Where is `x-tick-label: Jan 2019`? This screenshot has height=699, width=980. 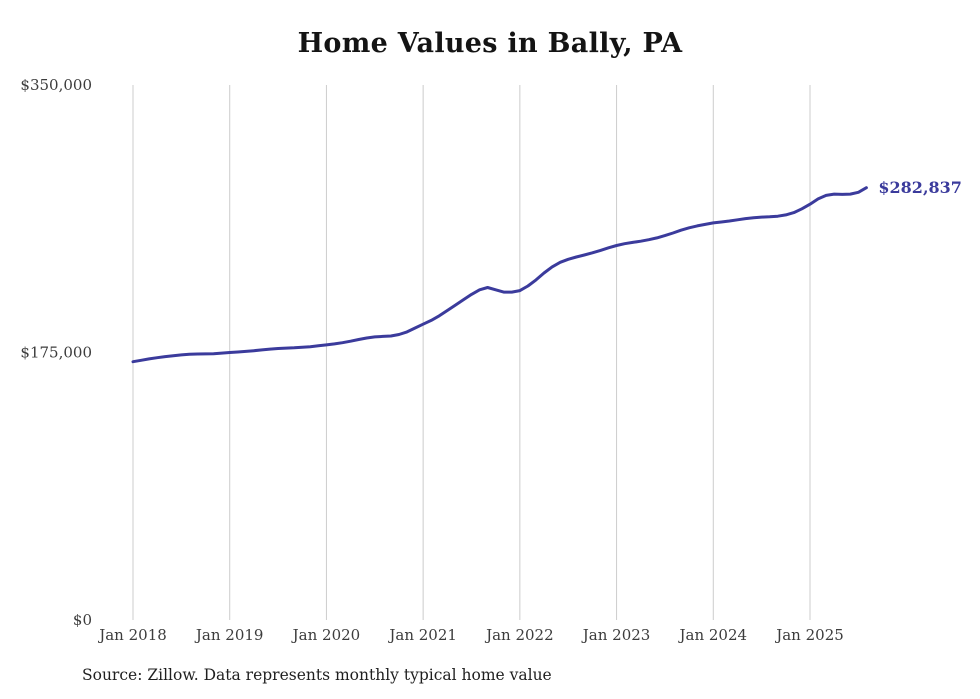
x-tick-label: Jan 2019 is located at coordinates (229, 635).